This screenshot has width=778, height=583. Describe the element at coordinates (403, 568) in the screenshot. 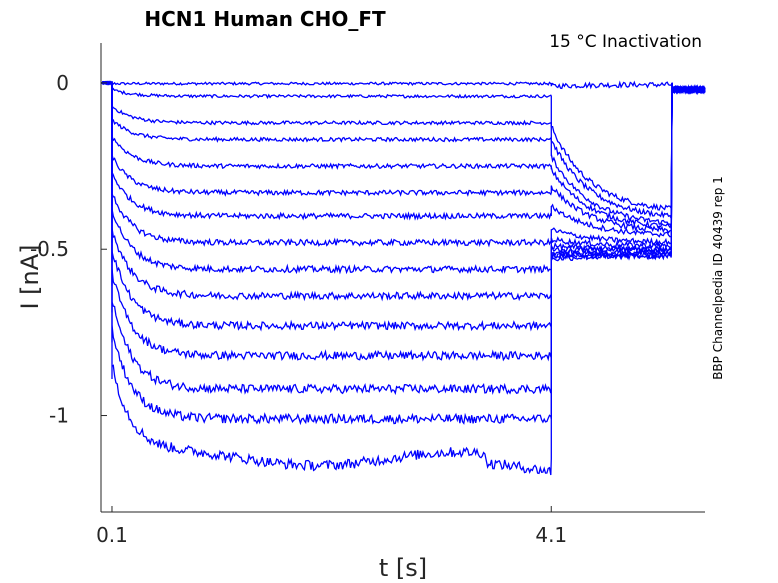

I see `x-axis-label: t [s]` at that location.